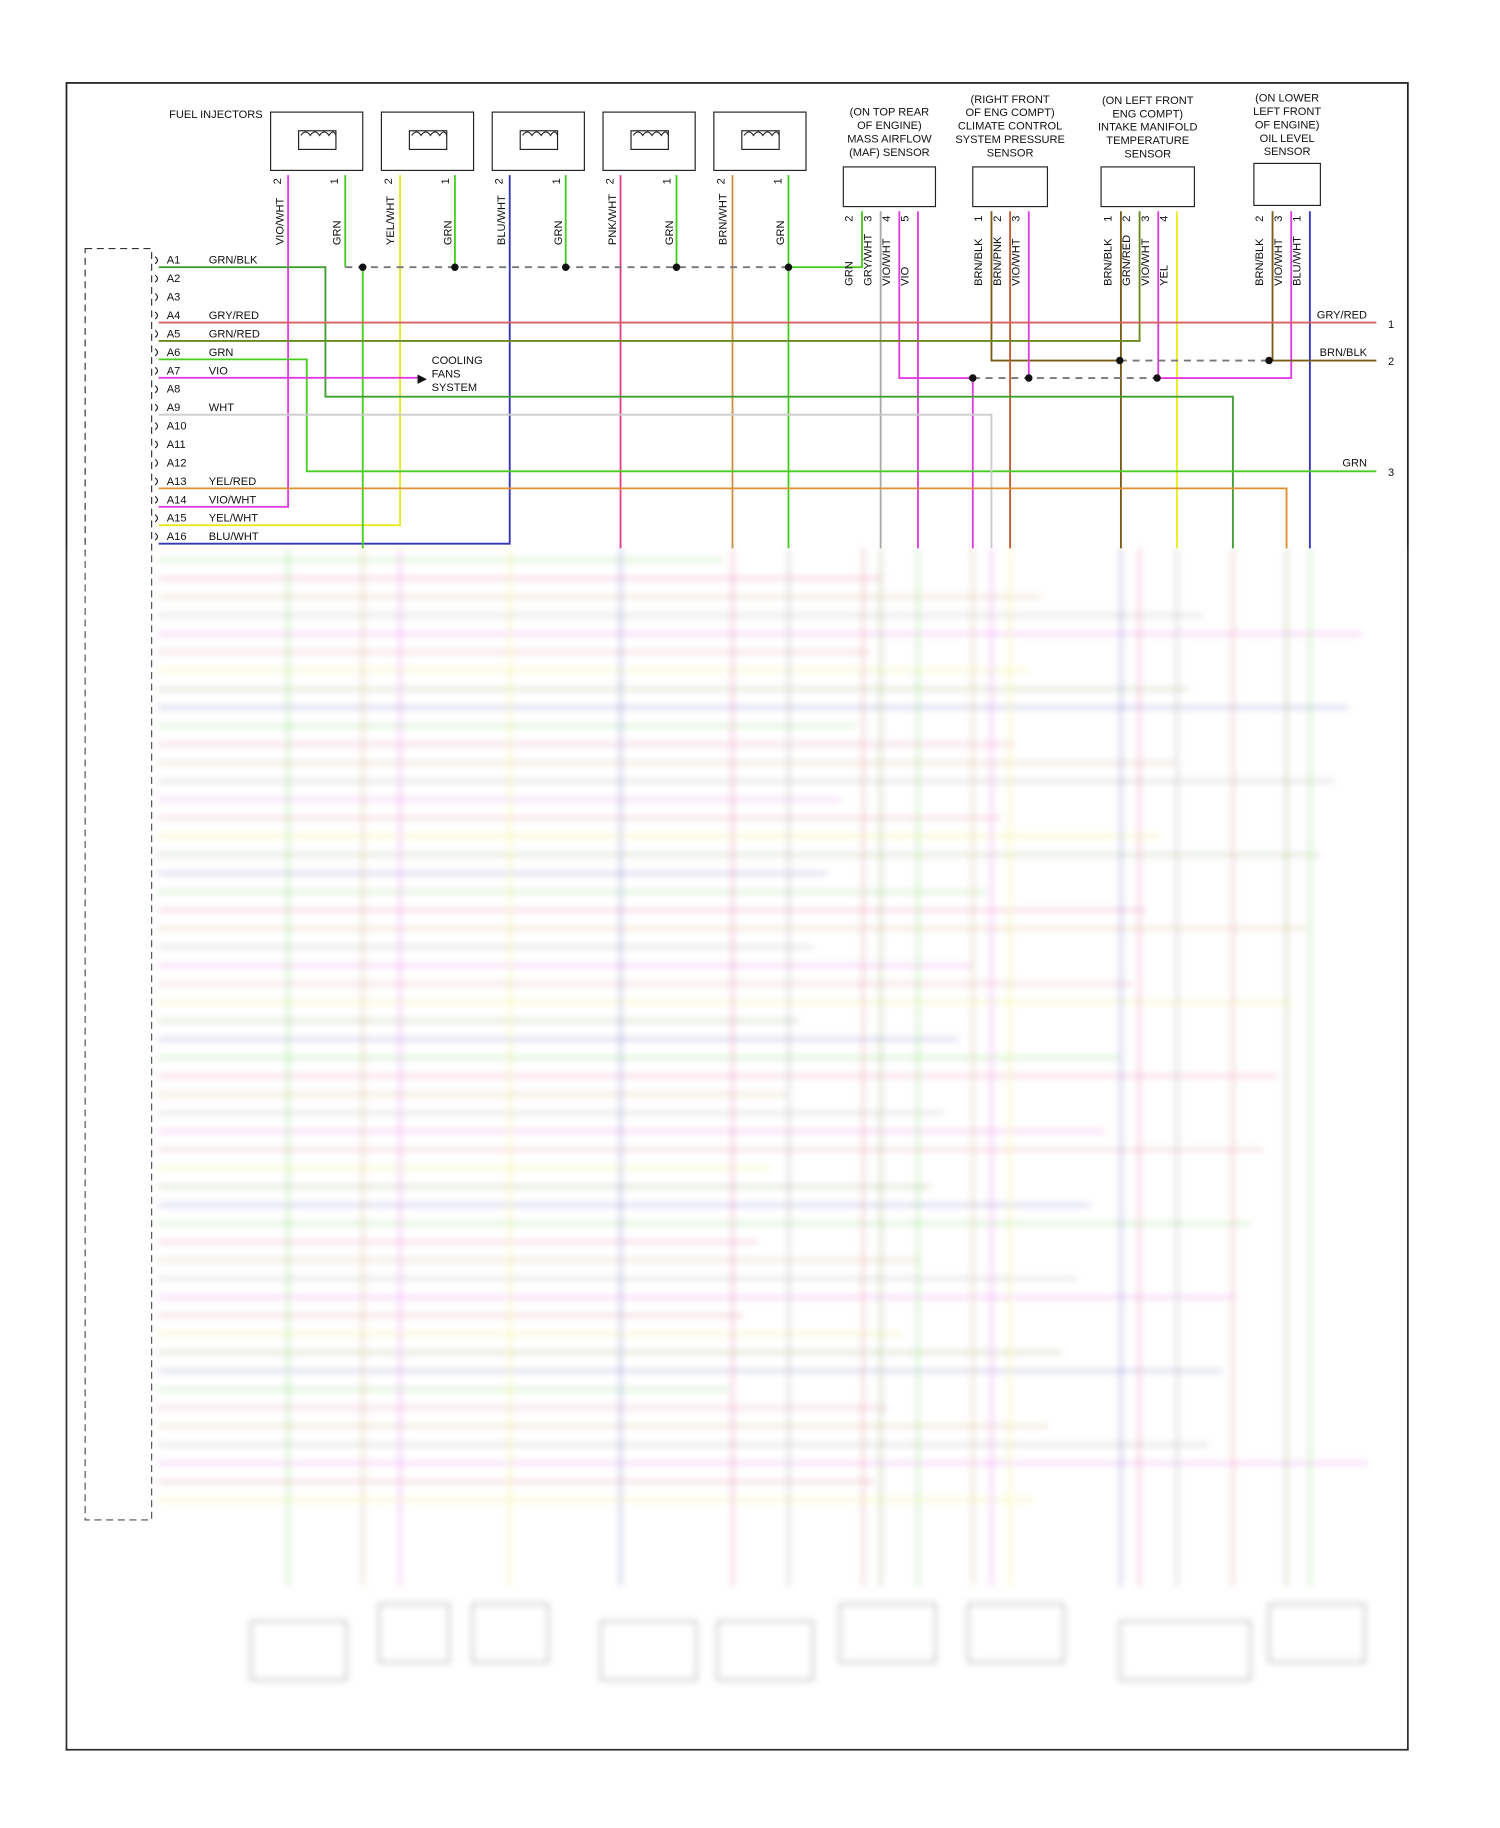 The image size is (1500, 1828). What do you see at coordinates (868, 260) in the screenshot?
I see `wire-label: GRY/WHT` at bounding box center [868, 260].